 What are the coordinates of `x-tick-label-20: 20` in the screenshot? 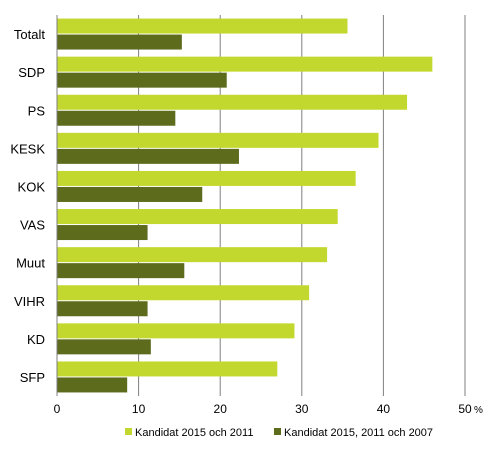 It's located at (221, 409).